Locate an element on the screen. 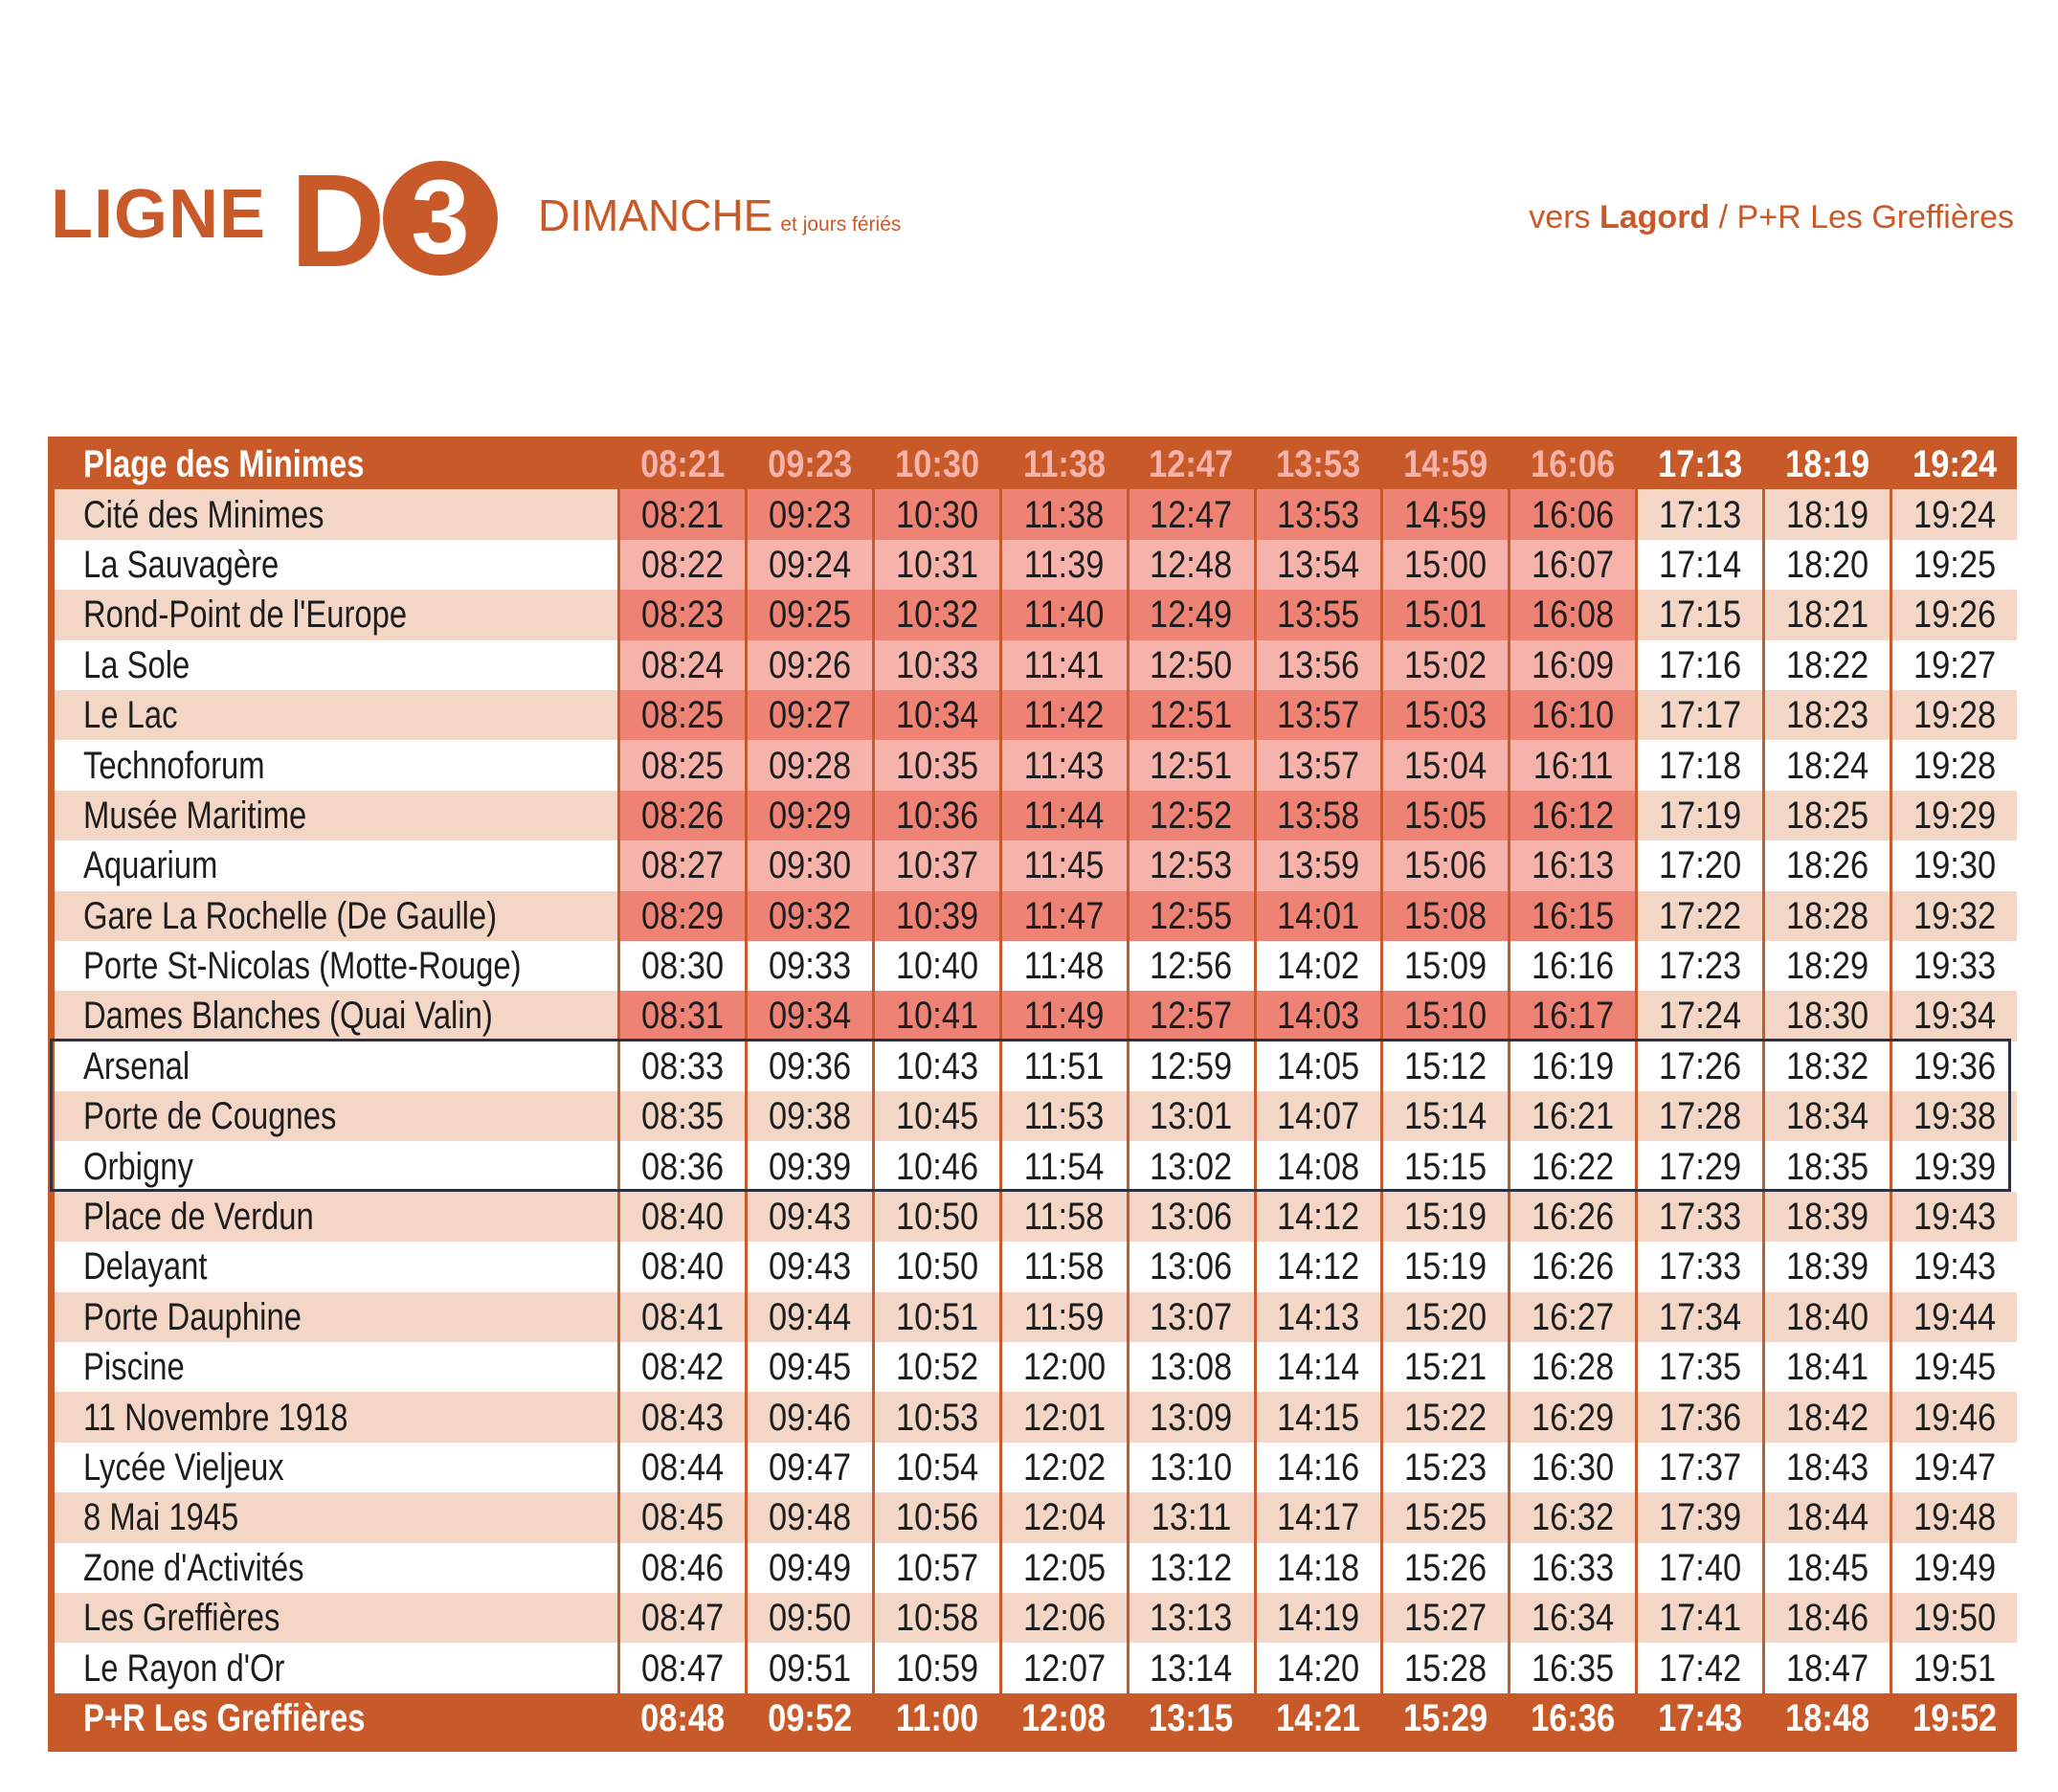  departure-time-text: 14:13 is located at coordinates (1318, 1317).